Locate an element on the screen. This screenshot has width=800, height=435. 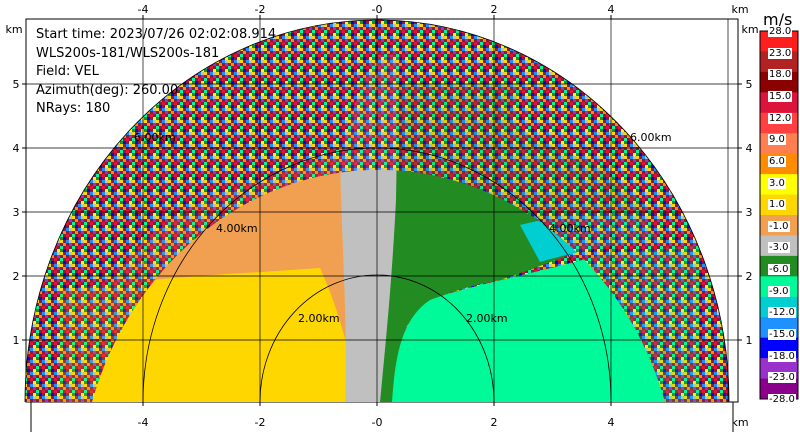
y-tick-left-5: 5 is located at coordinates (16, 84).